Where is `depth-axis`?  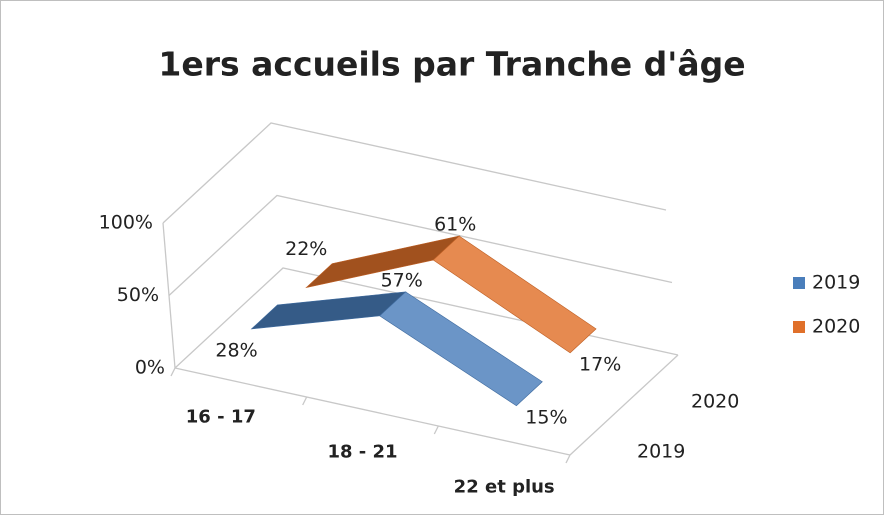 depth-axis is located at coordinates (624, 405).